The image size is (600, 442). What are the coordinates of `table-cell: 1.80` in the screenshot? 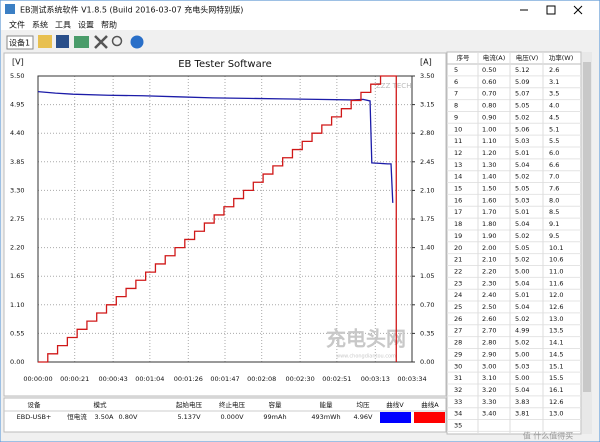 It's located at (489, 224).